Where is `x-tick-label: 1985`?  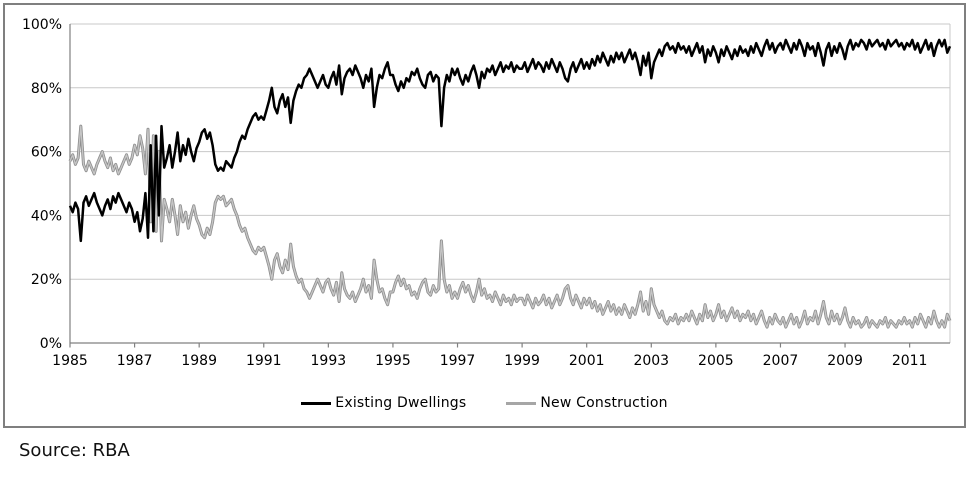
x-tick-label: 1985 is located at coordinates (70, 361).